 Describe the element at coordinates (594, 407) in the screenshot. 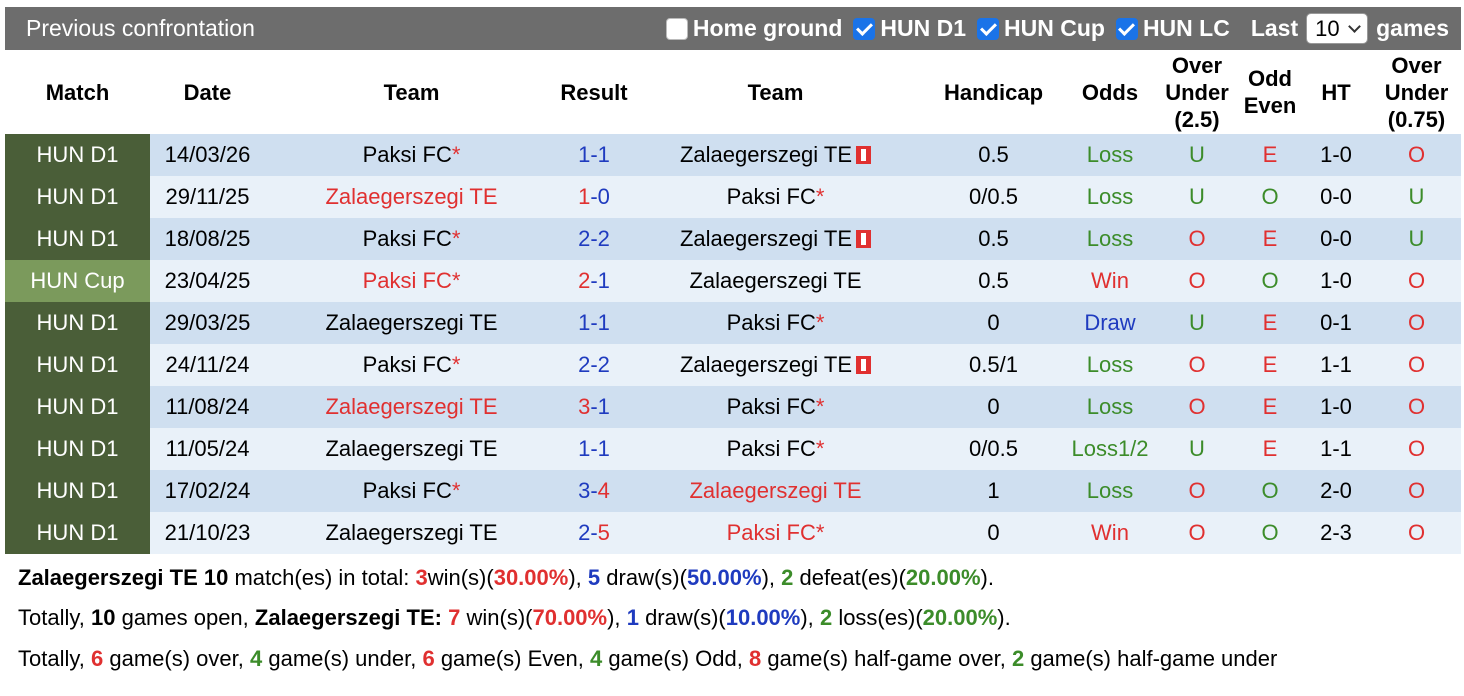

I see `result-cell: 3-1` at that location.